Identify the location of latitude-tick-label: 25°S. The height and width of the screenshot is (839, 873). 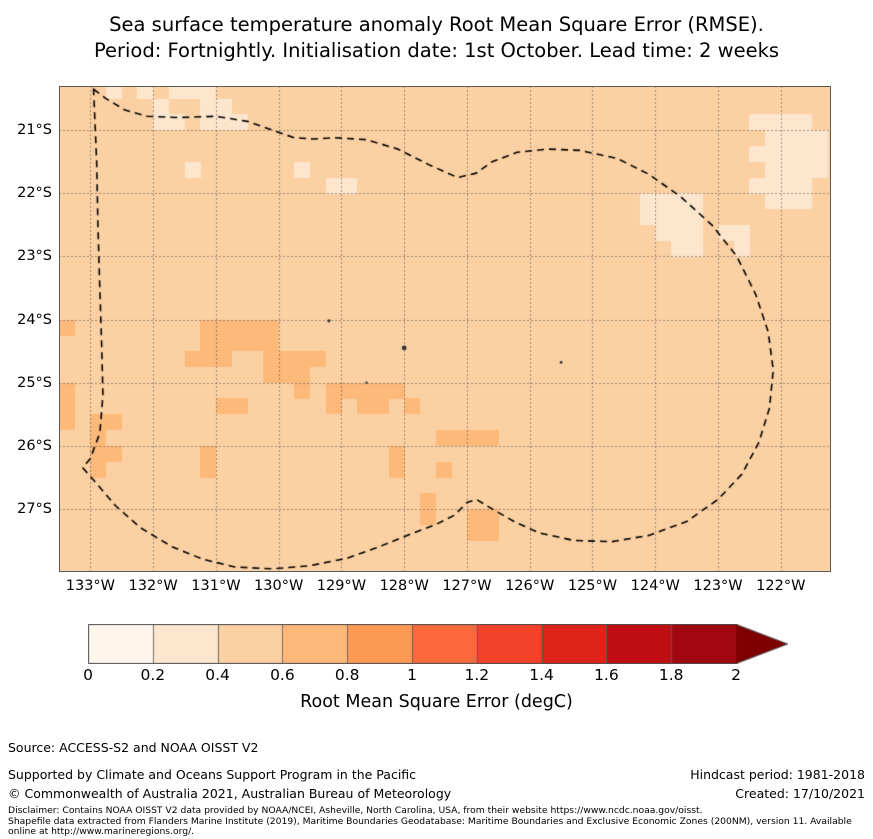
(34, 382).